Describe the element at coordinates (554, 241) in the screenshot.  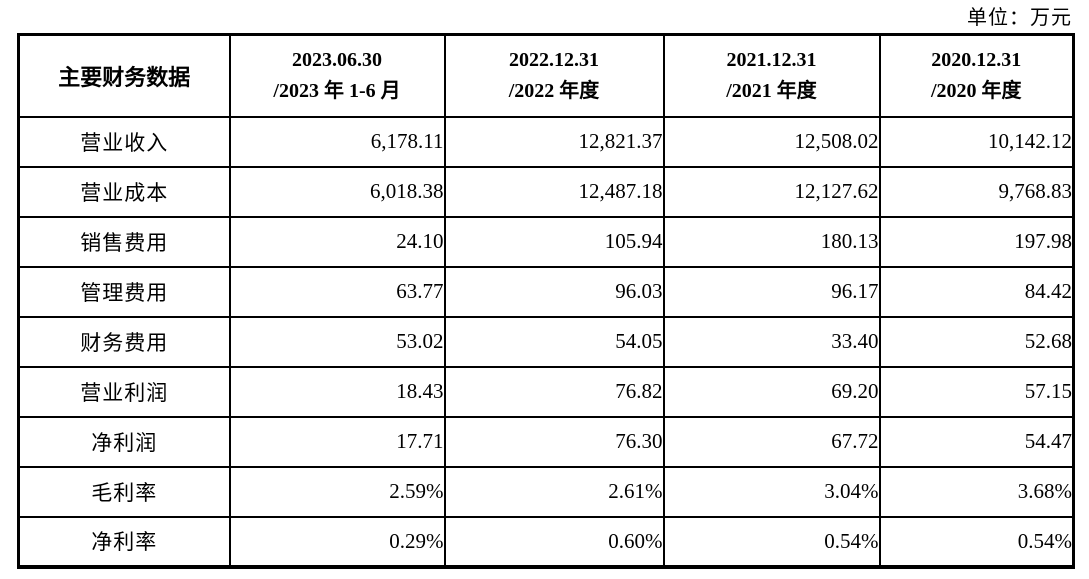
I see `cell-value: 105.94` at that location.